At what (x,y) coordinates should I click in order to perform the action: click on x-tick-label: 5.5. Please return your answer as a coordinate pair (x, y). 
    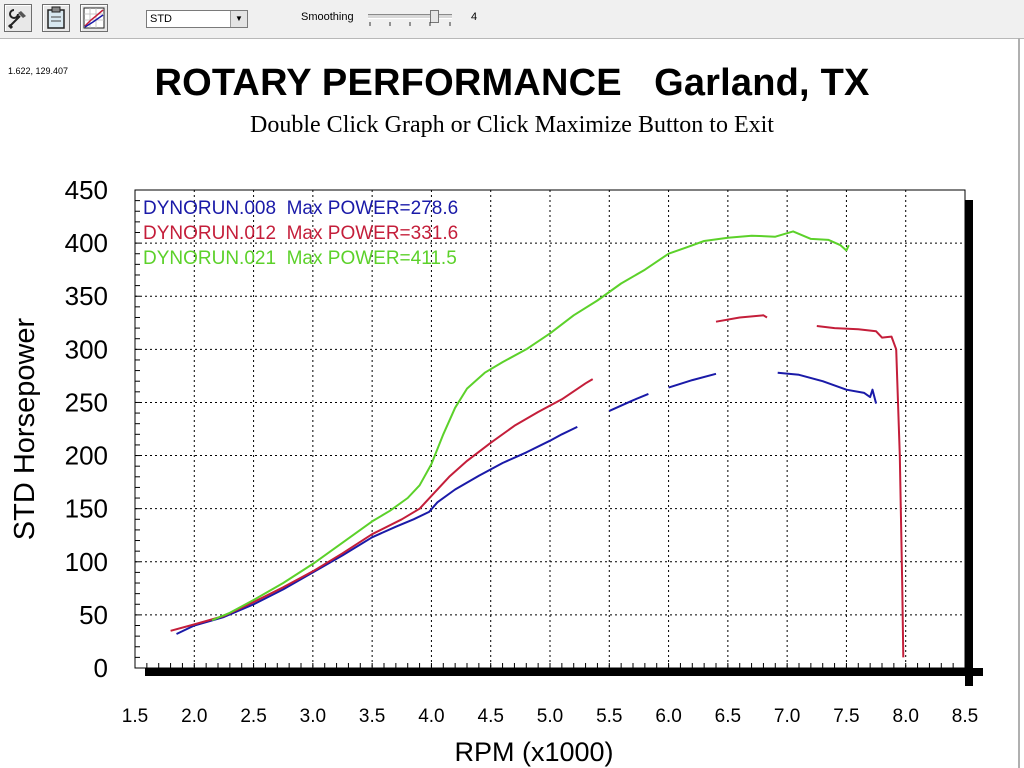
    Looking at the image, I should click on (609, 716).